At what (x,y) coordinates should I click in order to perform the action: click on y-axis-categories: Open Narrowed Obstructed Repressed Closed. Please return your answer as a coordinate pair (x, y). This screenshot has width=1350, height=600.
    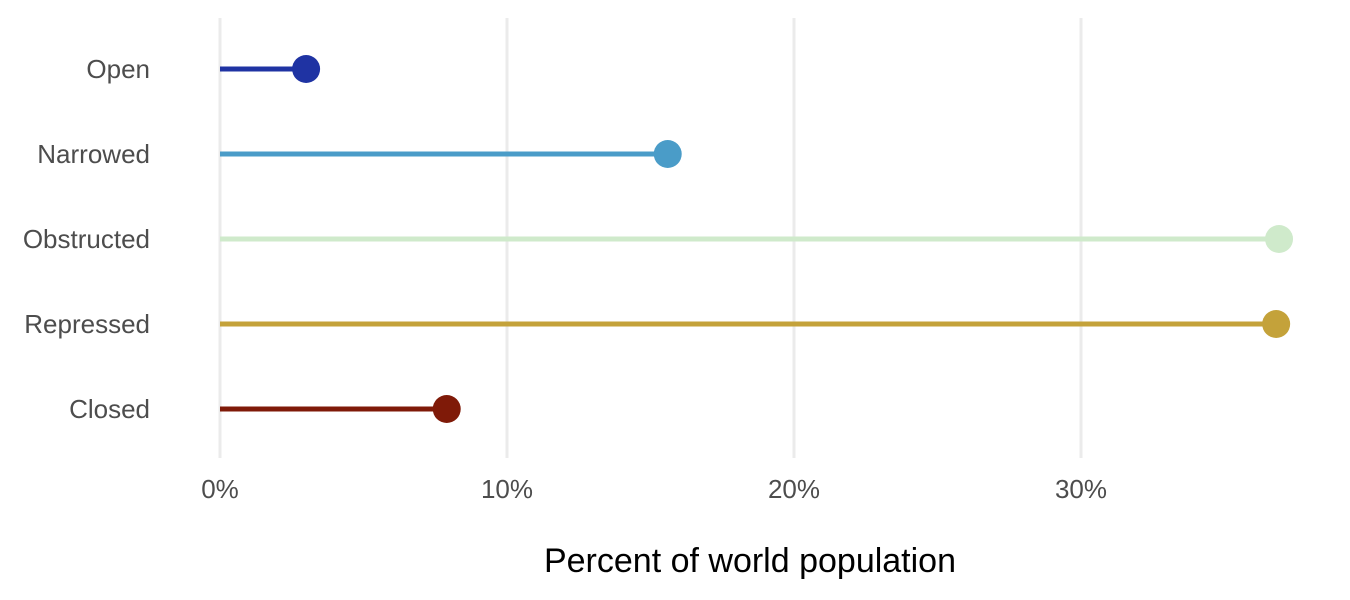
    Looking at the image, I should click on (86, 239).